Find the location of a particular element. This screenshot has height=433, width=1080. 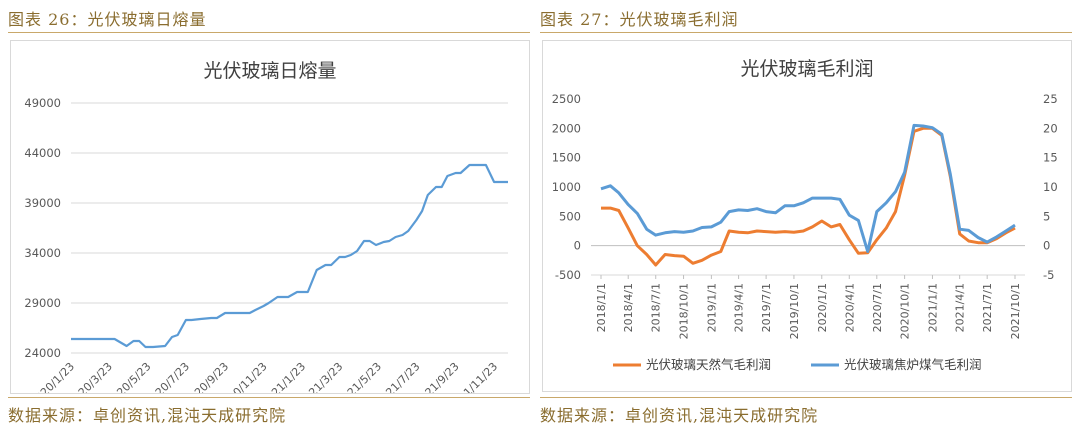

x-tick-label: 2018/1/1 is located at coordinates (601, 307).